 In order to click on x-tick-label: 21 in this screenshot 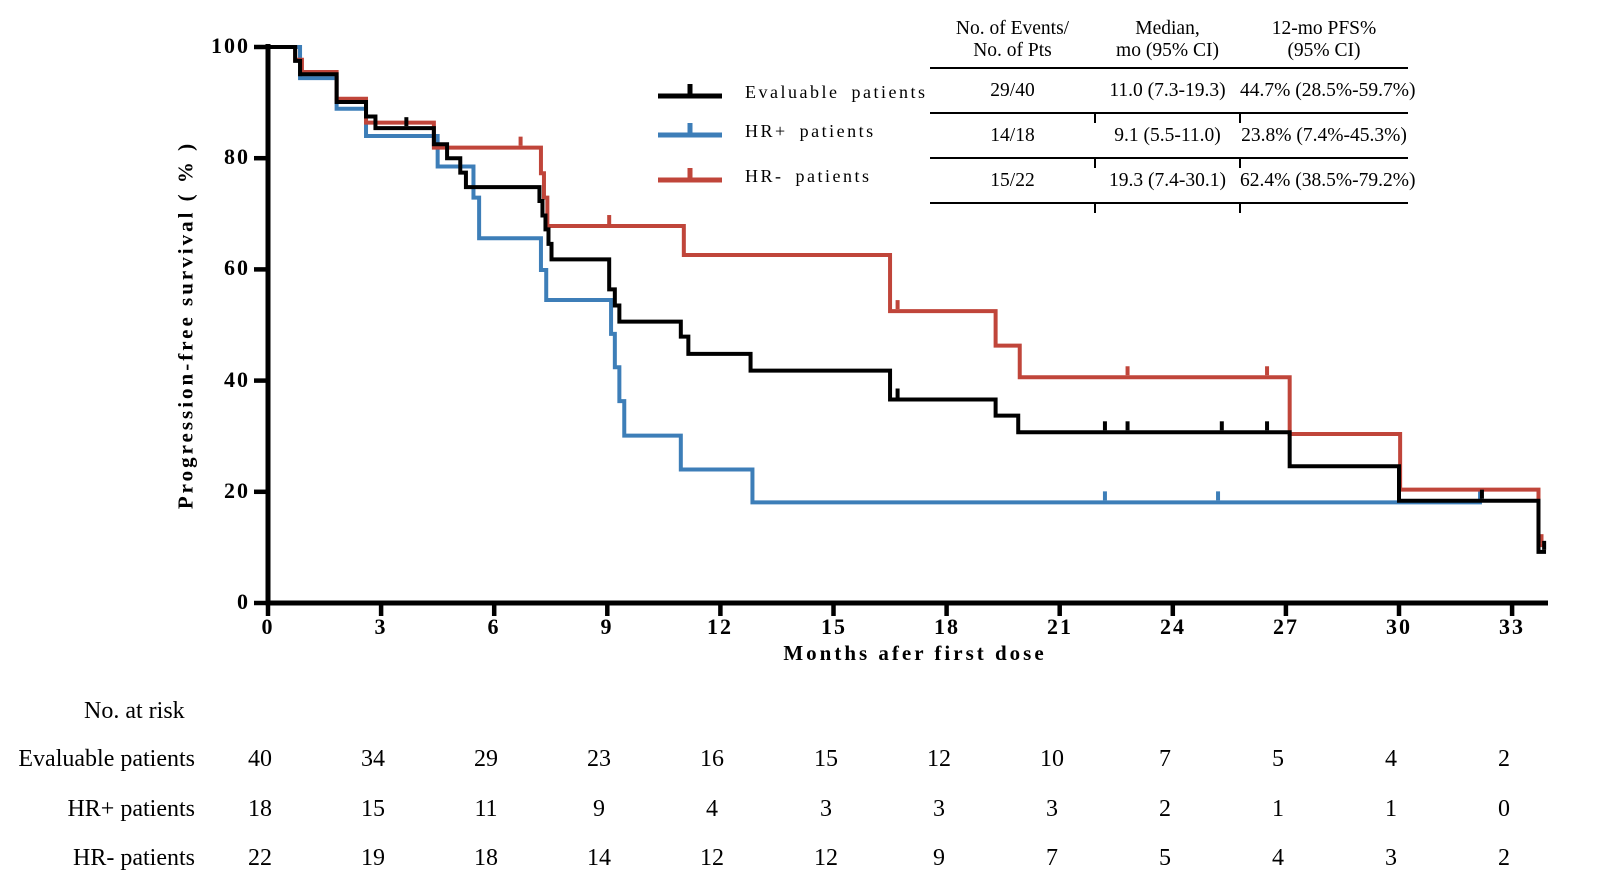, I will do `click(1060, 626)`.